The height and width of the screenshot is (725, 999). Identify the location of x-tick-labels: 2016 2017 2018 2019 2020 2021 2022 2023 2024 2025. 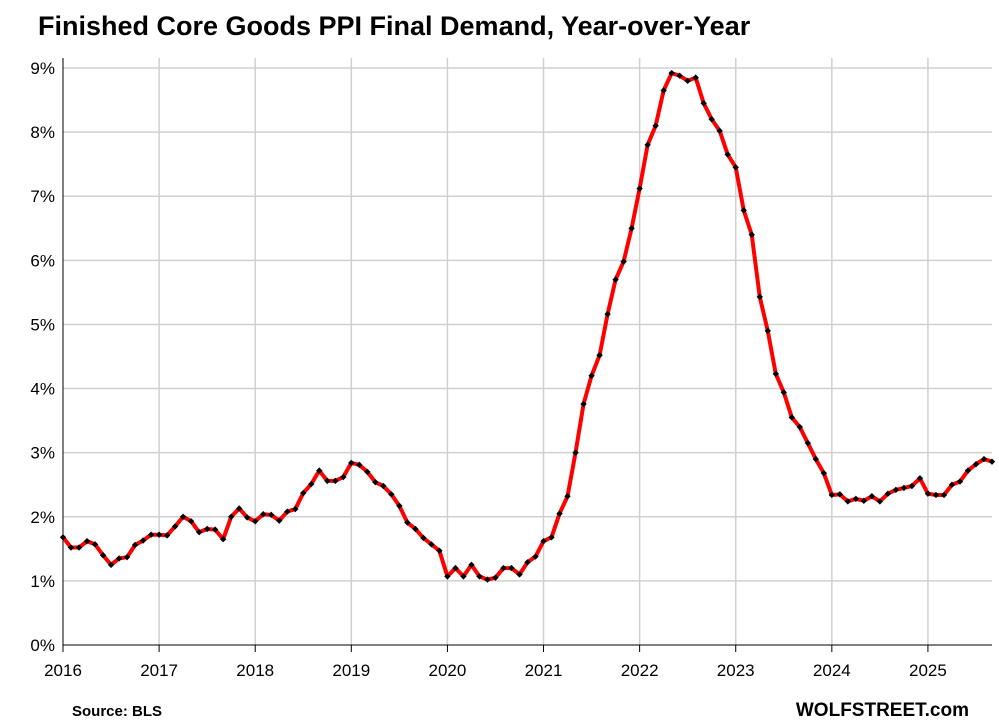
(495, 670).